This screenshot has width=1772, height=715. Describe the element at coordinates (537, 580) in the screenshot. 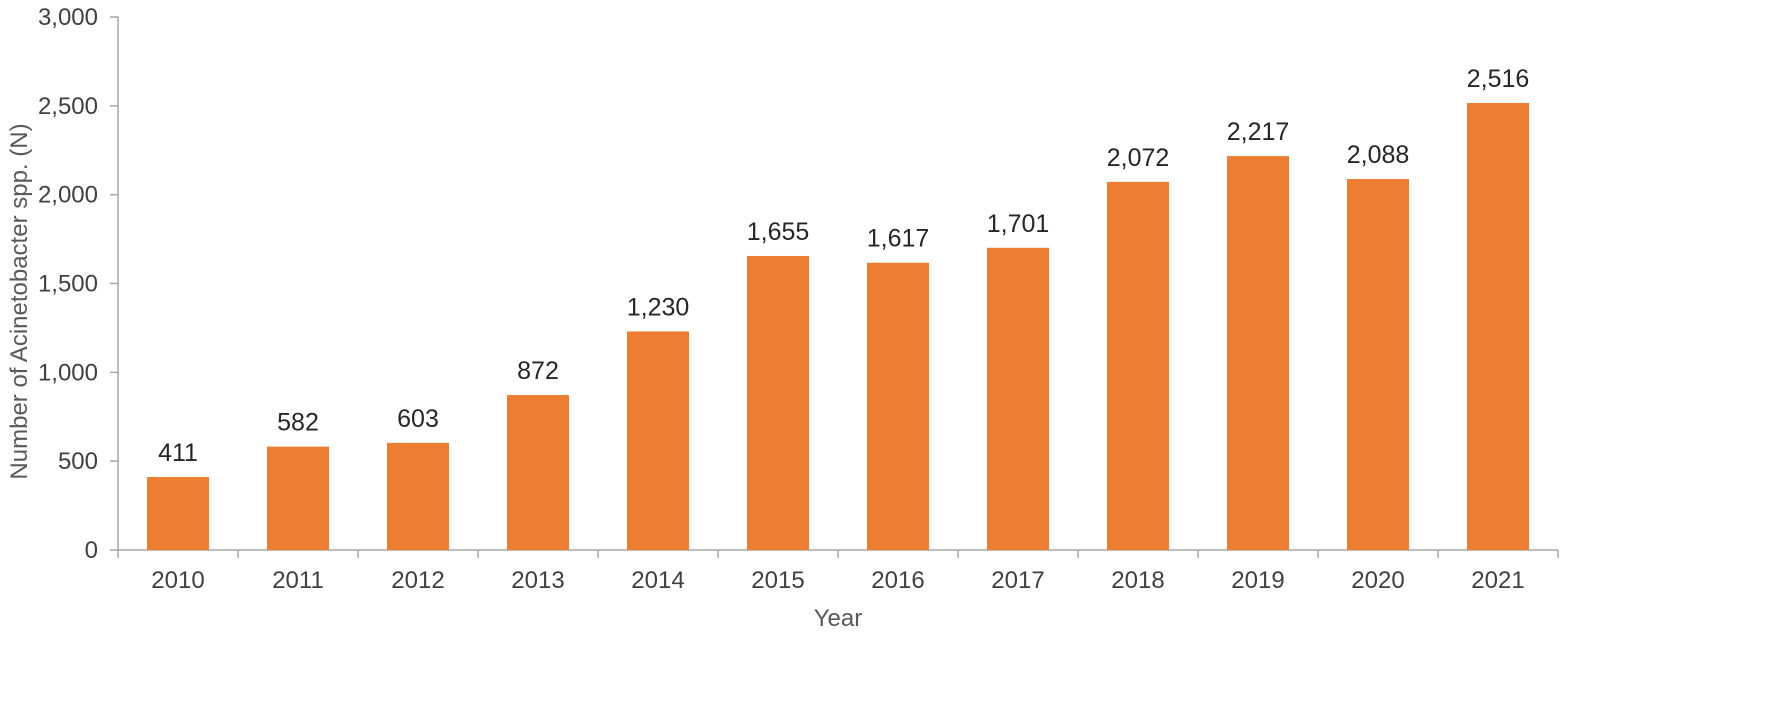

I see `x-tick-label: 2013` at that location.